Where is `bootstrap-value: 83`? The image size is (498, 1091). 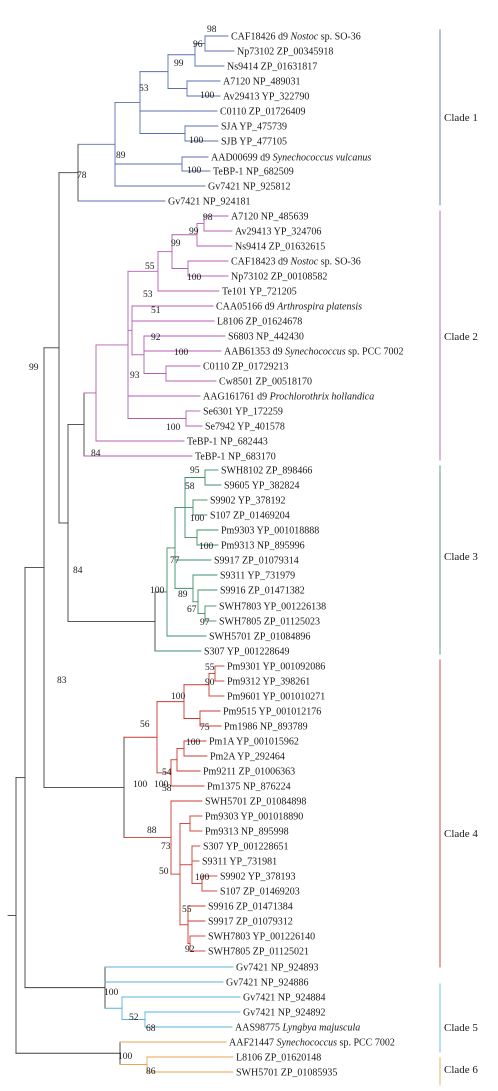 bootstrap-value: 83 is located at coordinates (62, 681).